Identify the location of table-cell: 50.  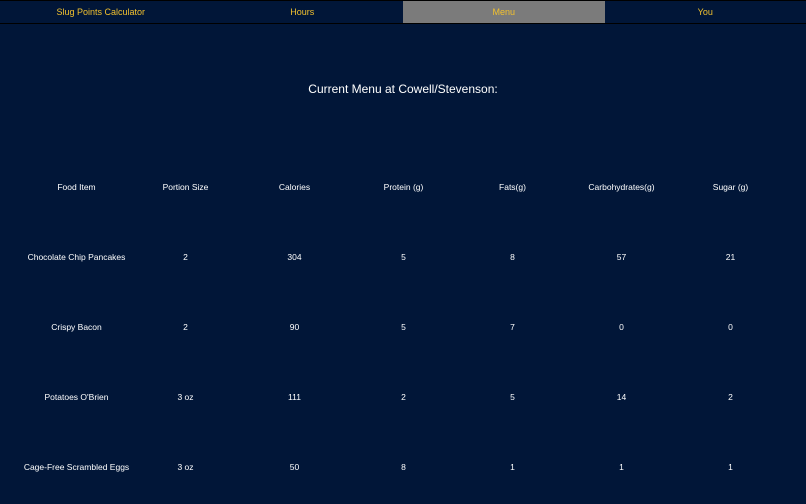
(294, 467).